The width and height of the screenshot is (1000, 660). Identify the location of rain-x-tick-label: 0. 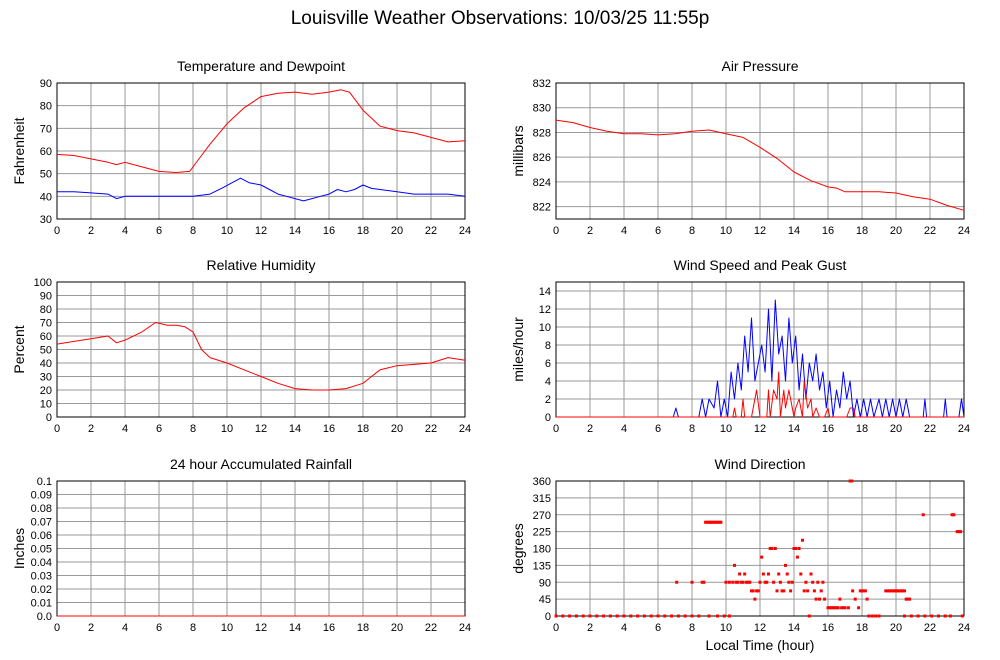
(57, 628).